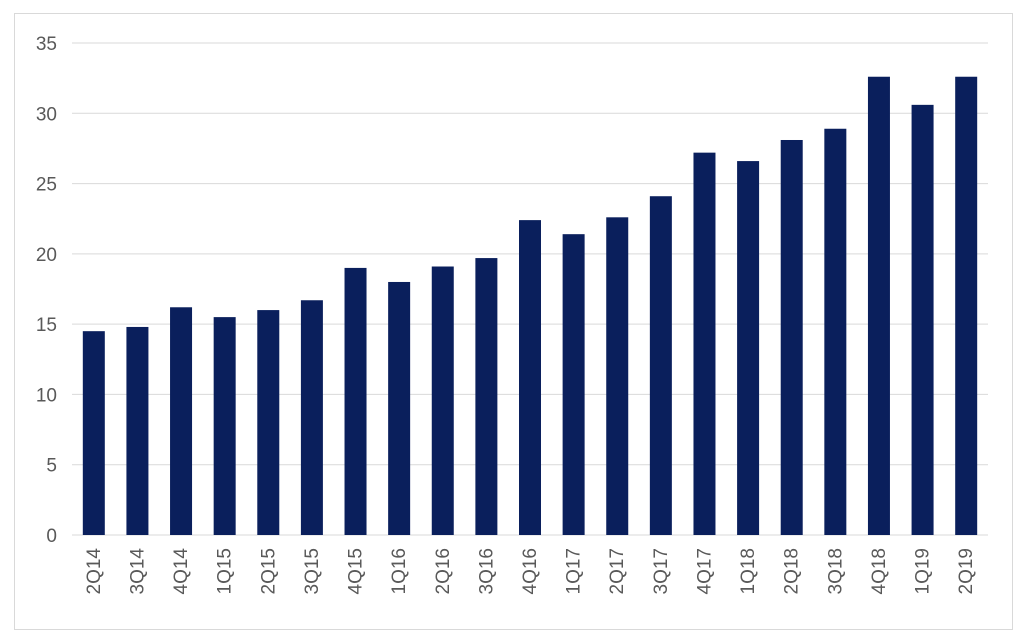  Describe the element at coordinates (617, 376) in the screenshot. I see `bar-2Q17` at that location.